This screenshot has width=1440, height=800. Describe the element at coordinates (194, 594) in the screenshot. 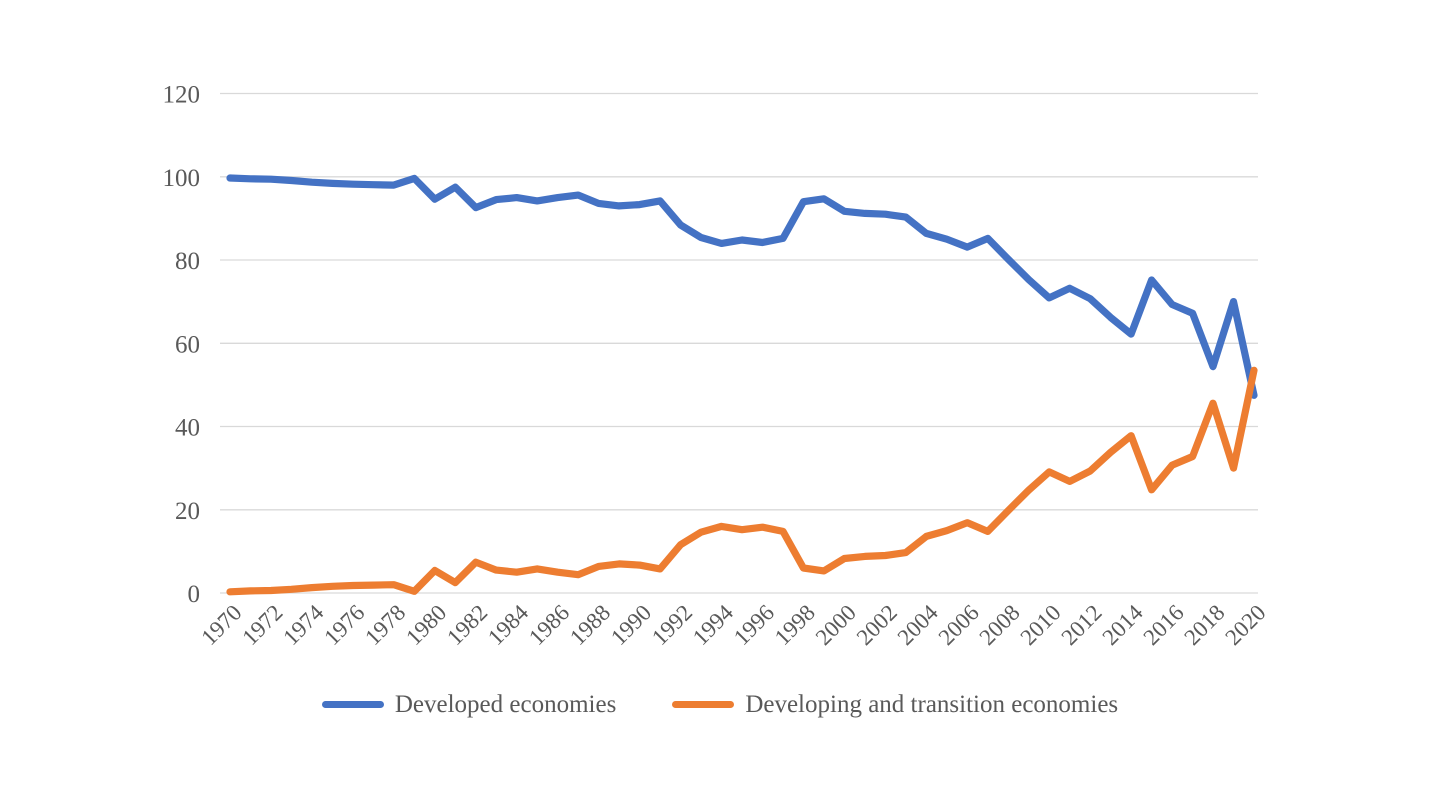

I see `y-axis-label: 0` at that location.